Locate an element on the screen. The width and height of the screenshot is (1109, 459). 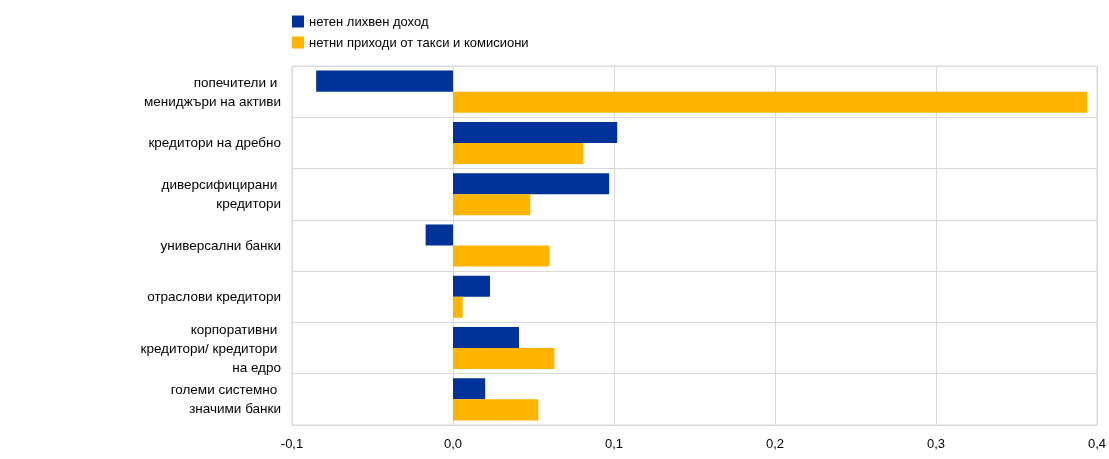
x-tick-label: 0,2 is located at coordinates (775, 443).